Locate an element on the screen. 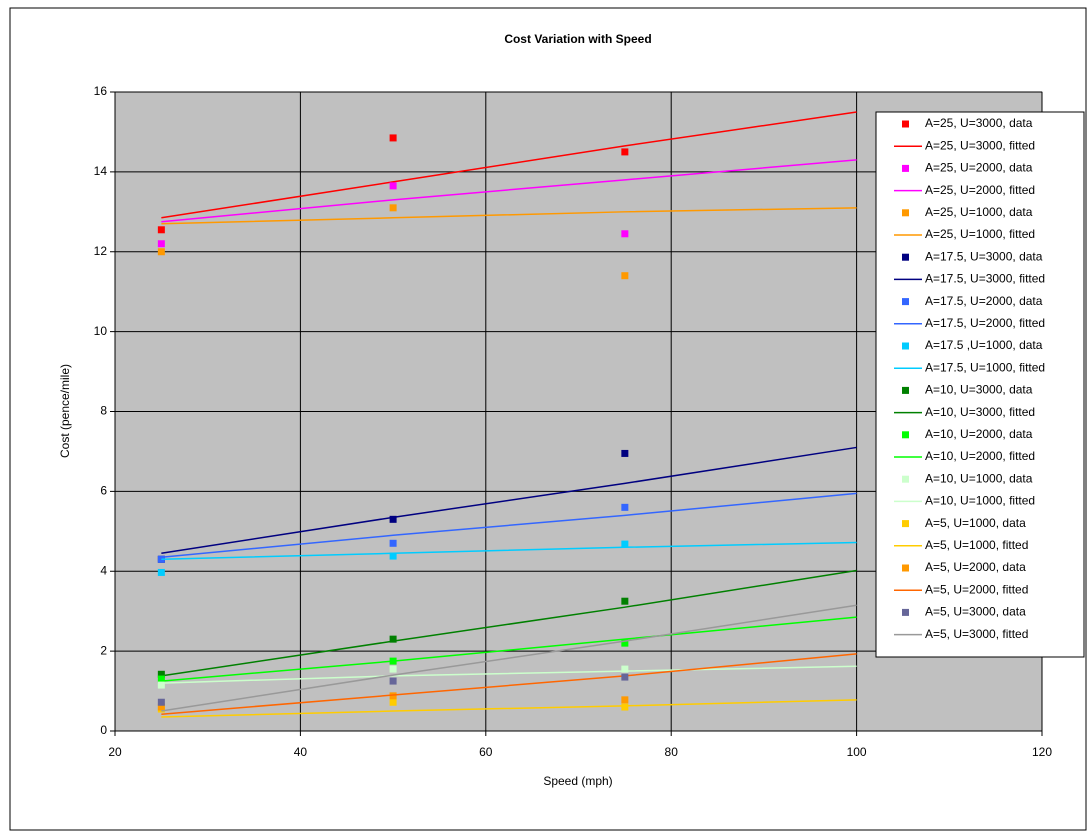 The image size is (1087, 831). y-tick-label: 0 is located at coordinates (103, 730).